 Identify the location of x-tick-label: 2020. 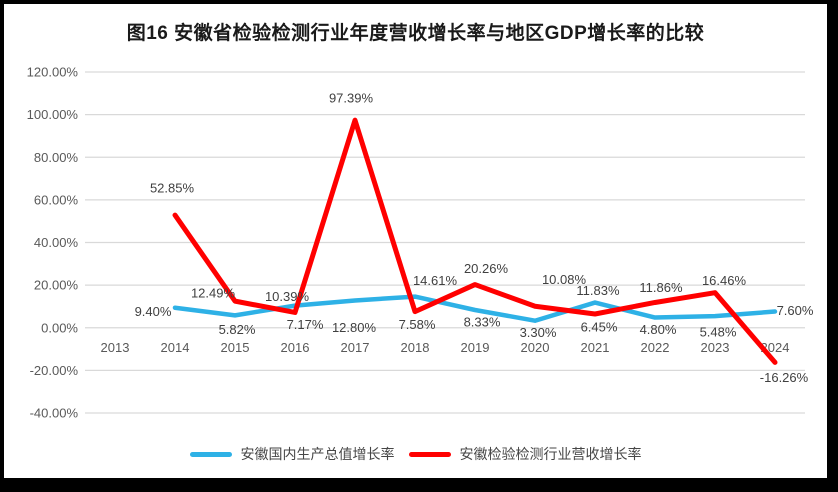
(535, 347).